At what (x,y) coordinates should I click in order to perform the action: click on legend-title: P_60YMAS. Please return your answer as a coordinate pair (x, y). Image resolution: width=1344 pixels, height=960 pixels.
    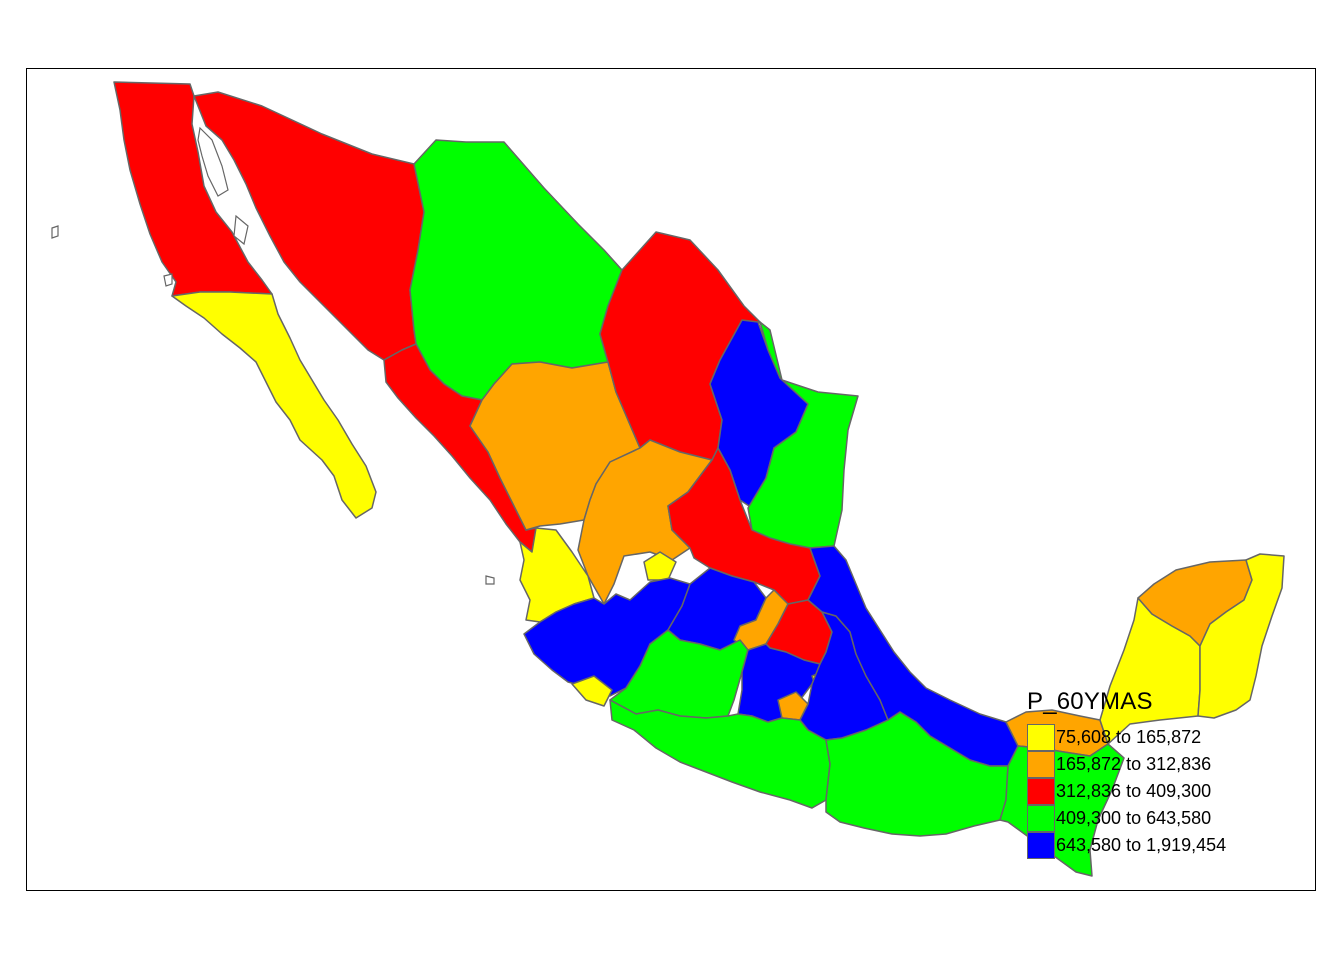
    Looking at the image, I should click on (1090, 701).